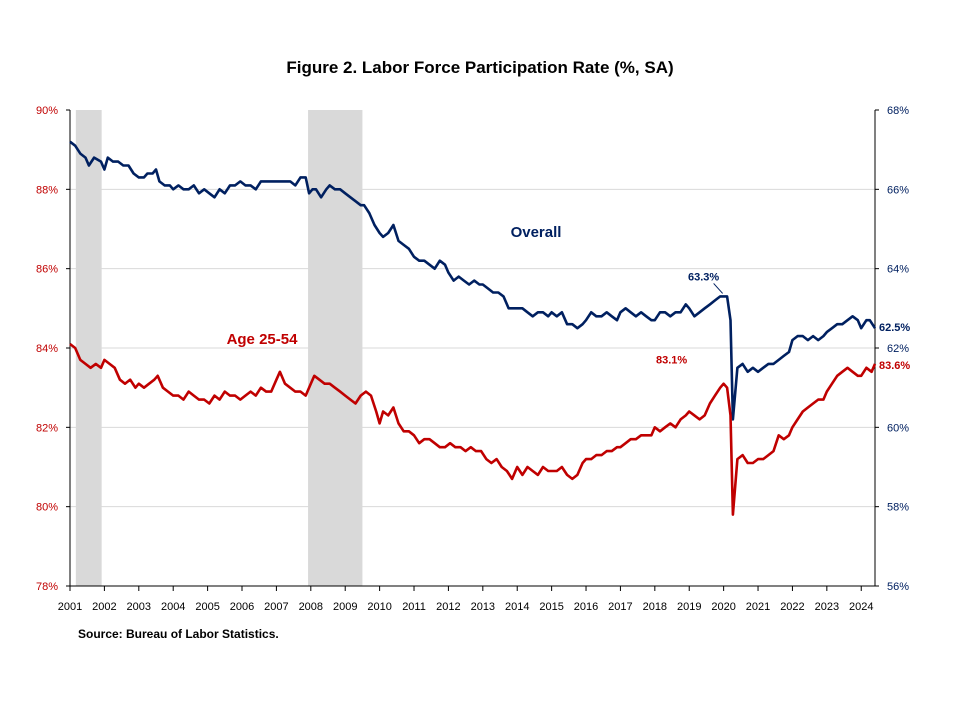 This screenshot has height=720, width=960. Describe the element at coordinates (620, 607) in the screenshot. I see `x-tick-label: 2017` at that location.